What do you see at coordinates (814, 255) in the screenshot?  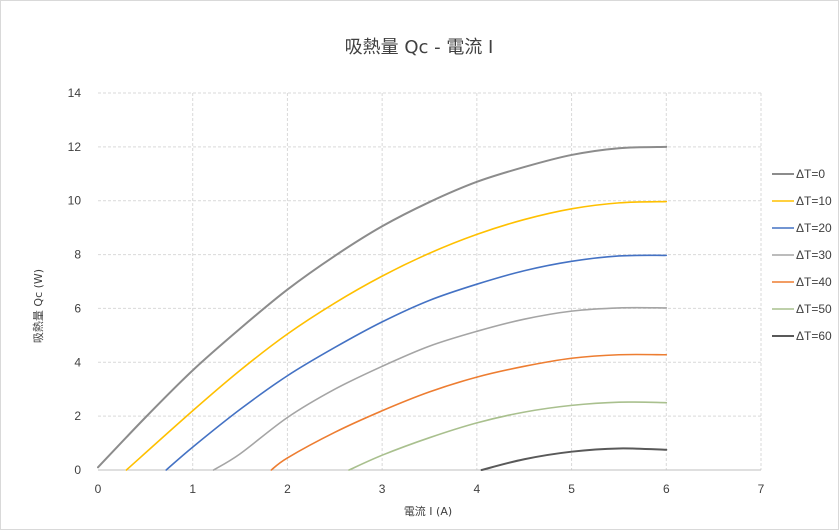 I see `legend-label: ΔT=30` at bounding box center [814, 255].